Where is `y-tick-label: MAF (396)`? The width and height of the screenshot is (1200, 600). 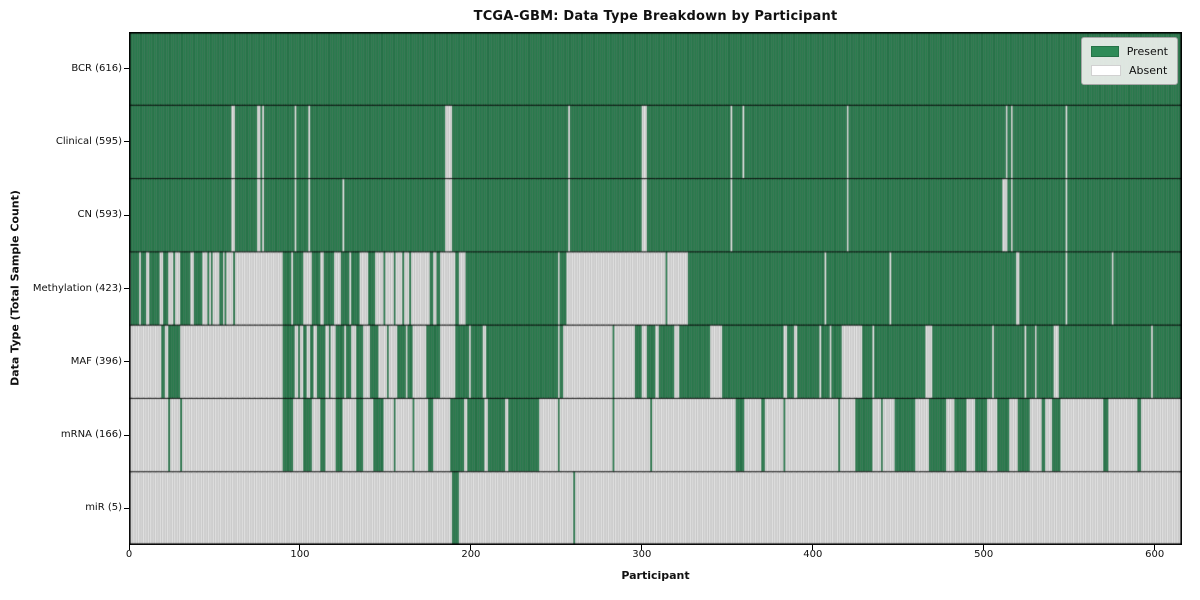 y-tick-label: MAF (396) is located at coordinates (96, 361).